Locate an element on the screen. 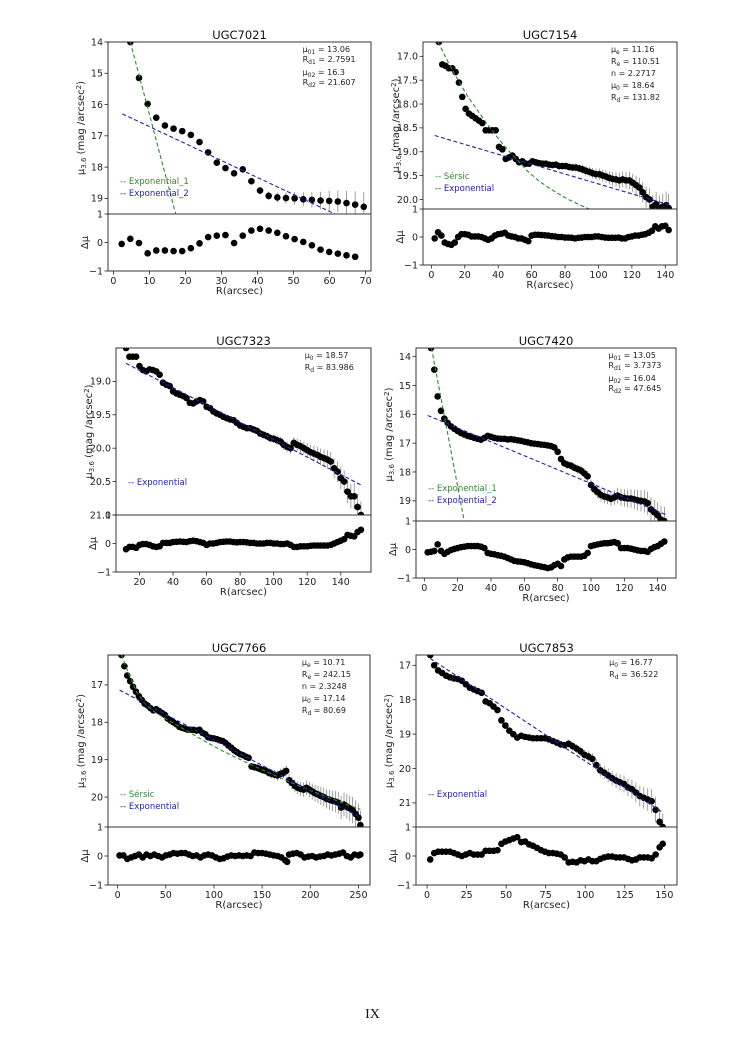  fit-parameter-annotation: Rd = 131.82 is located at coordinates (635, 98).